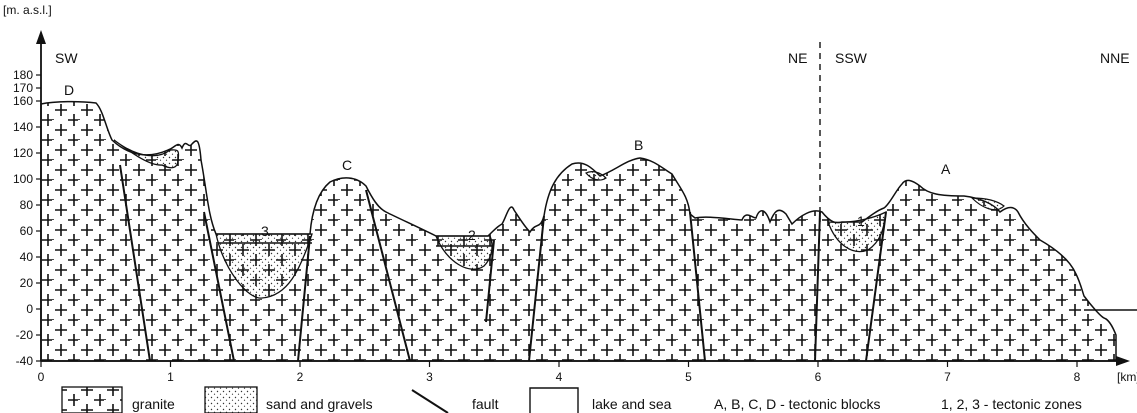 The width and height of the screenshot is (1137, 413). What do you see at coordinates (27, 257) in the screenshot?
I see `y-tick-label: 40` at bounding box center [27, 257].